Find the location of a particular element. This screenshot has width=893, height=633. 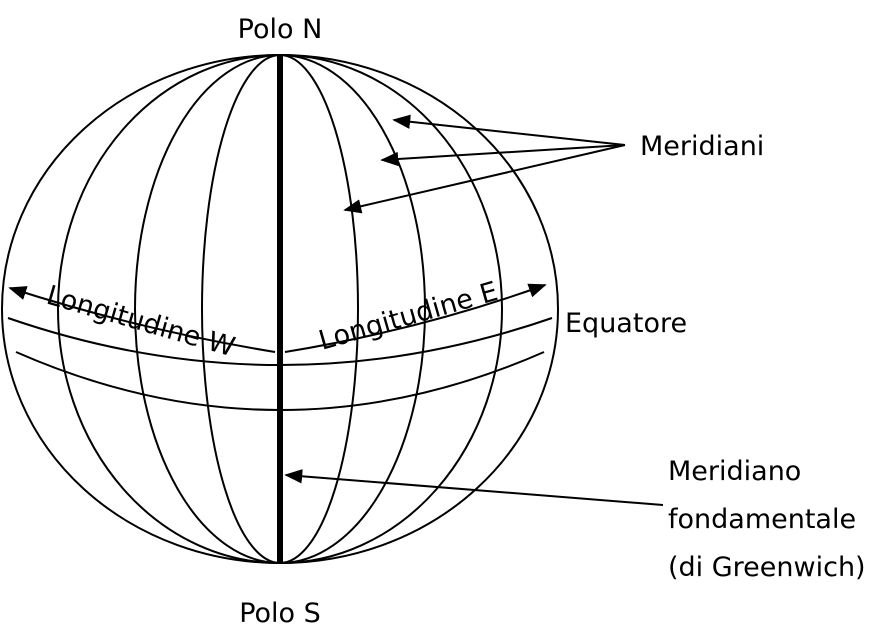

prime-meridian-label: (di Greenwich) is located at coordinates (767, 567).